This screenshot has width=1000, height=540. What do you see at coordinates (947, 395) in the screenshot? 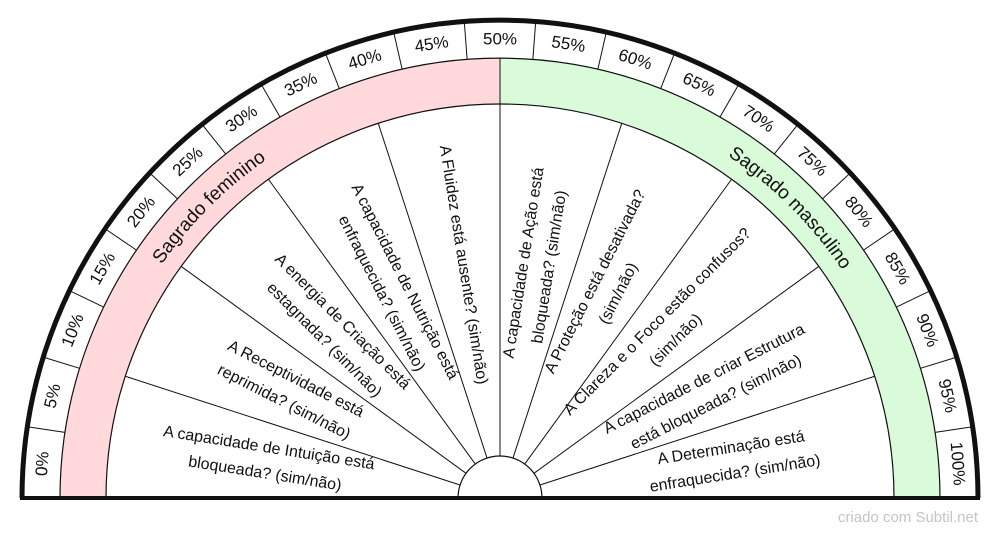
I see `scale-tick-label: 95%` at bounding box center [947, 395].